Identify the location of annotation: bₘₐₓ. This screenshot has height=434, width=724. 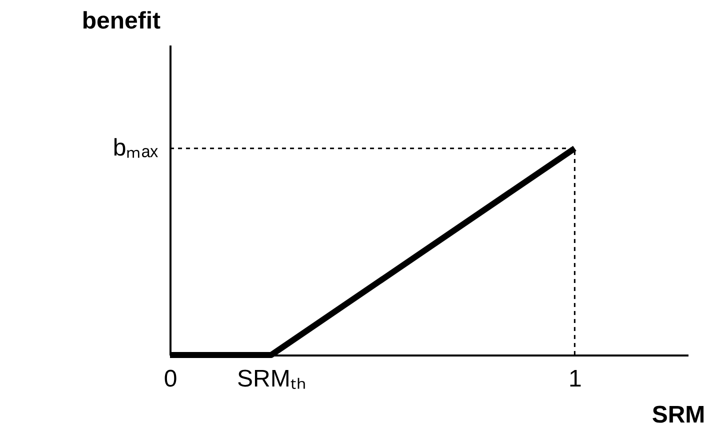
(135, 148).